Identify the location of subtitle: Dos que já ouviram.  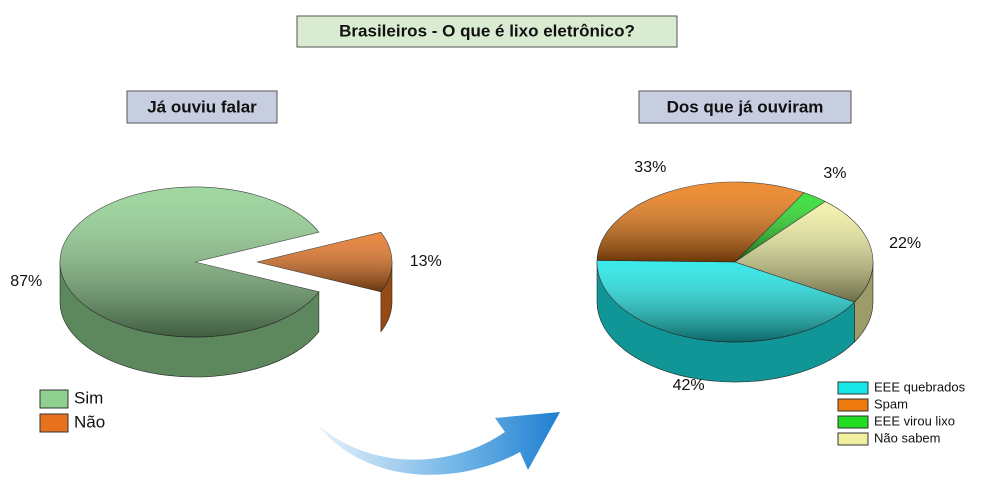
(745, 106).